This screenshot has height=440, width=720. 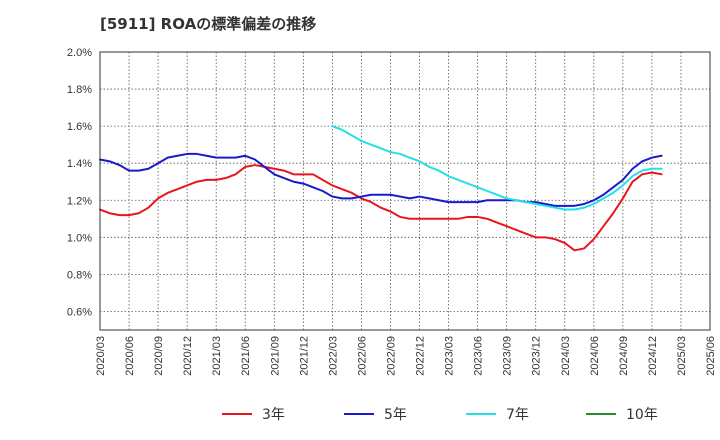 What do you see at coordinates (79, 53) in the screenshot?
I see `y-tick-label: 2.0%` at bounding box center [79, 53].